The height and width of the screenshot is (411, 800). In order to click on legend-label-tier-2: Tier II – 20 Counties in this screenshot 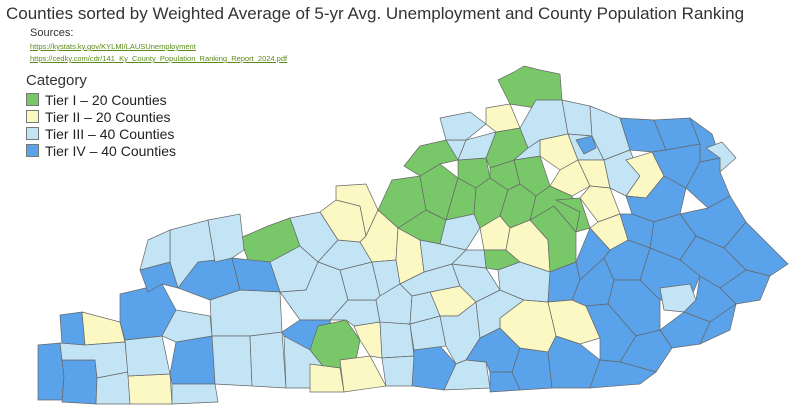, I will do `click(108, 116)`.